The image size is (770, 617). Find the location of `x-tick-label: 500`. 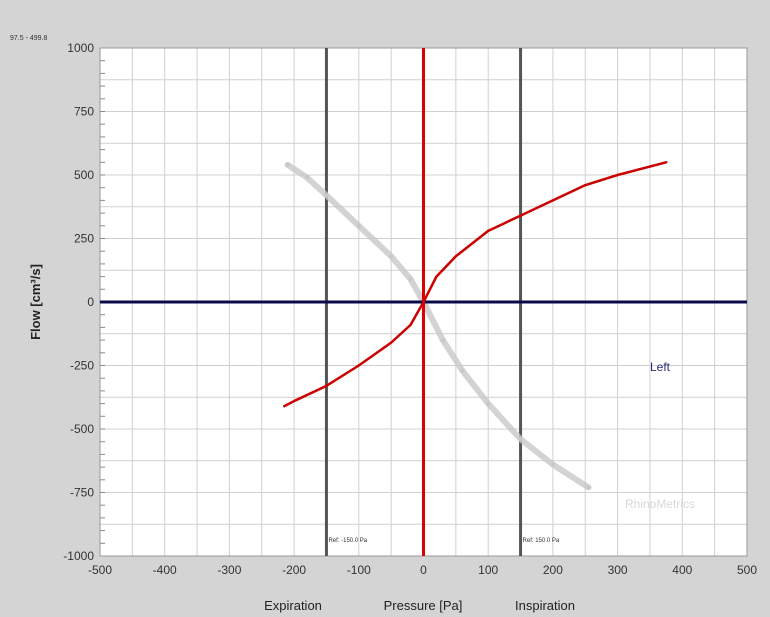

x-tick-label: 500 is located at coordinates (747, 570).